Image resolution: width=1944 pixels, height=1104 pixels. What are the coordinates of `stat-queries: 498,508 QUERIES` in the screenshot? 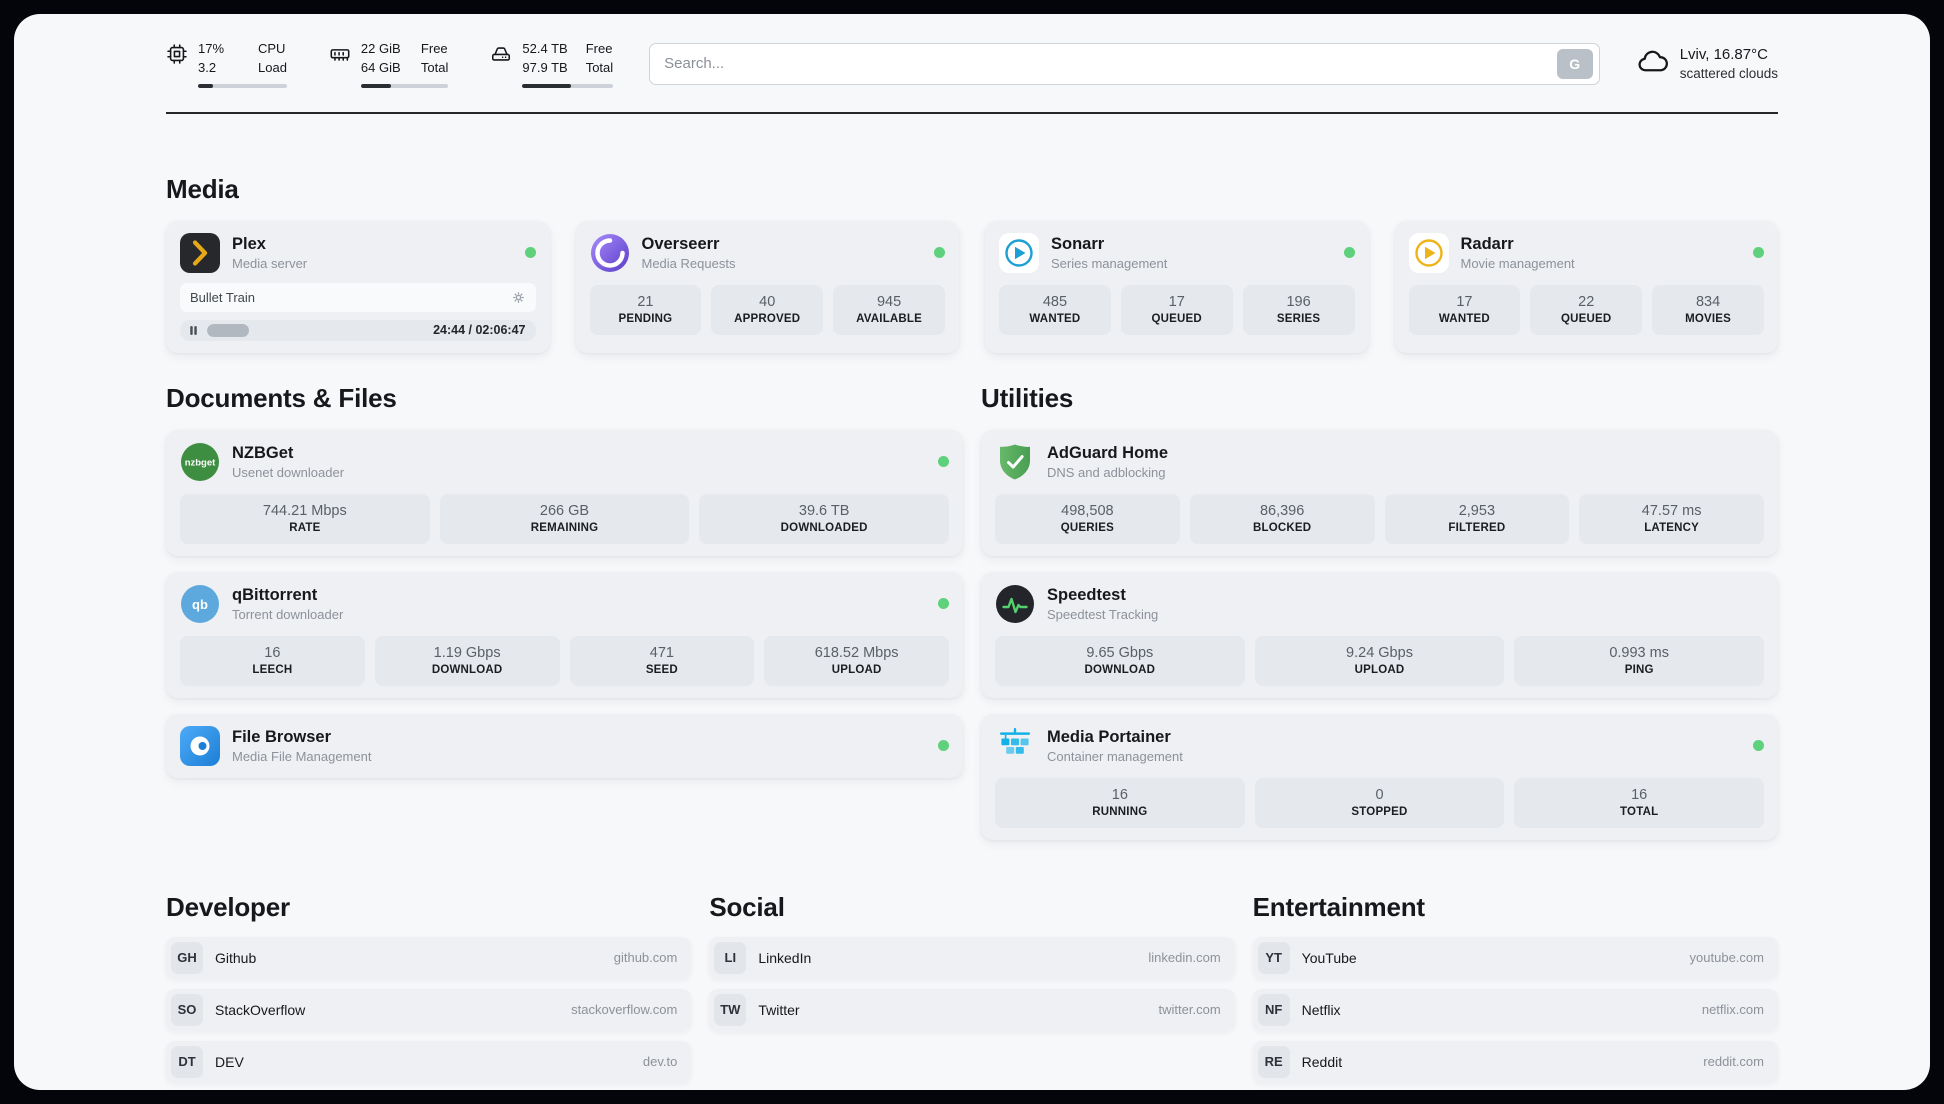 It's located at (1087, 518).